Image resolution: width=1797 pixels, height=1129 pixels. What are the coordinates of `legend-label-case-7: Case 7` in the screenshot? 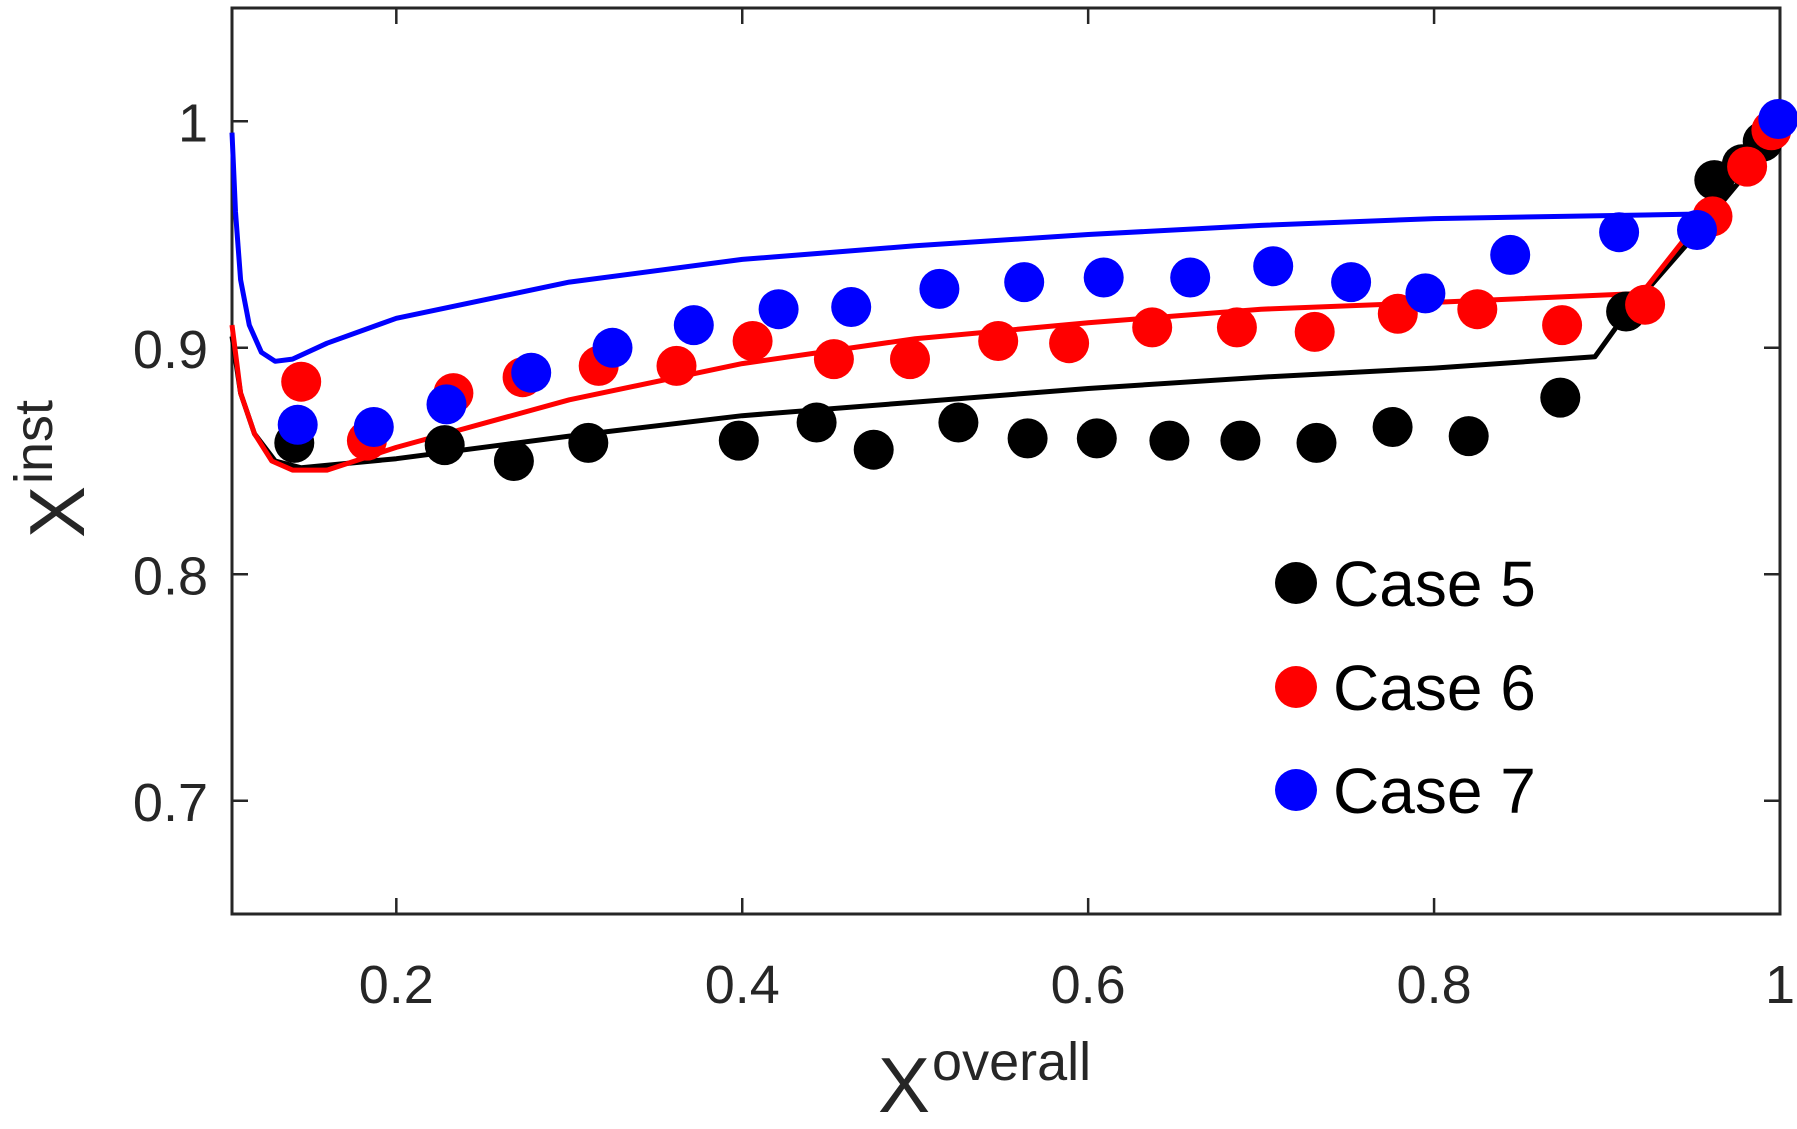 It's located at (1434, 791).